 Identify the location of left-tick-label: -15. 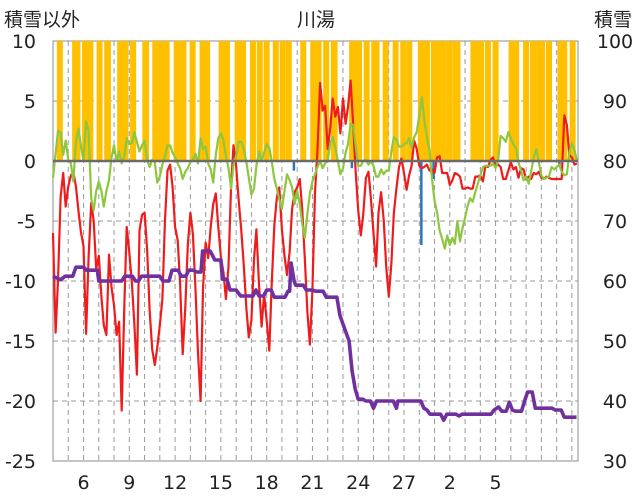
(20, 342).